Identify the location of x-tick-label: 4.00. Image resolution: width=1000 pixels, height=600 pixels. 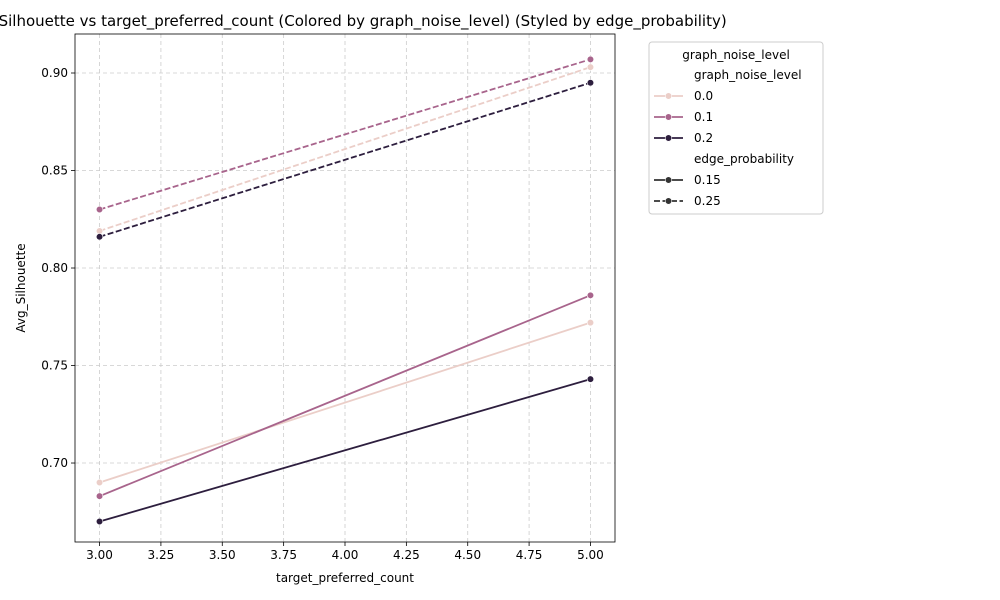
(345, 555).